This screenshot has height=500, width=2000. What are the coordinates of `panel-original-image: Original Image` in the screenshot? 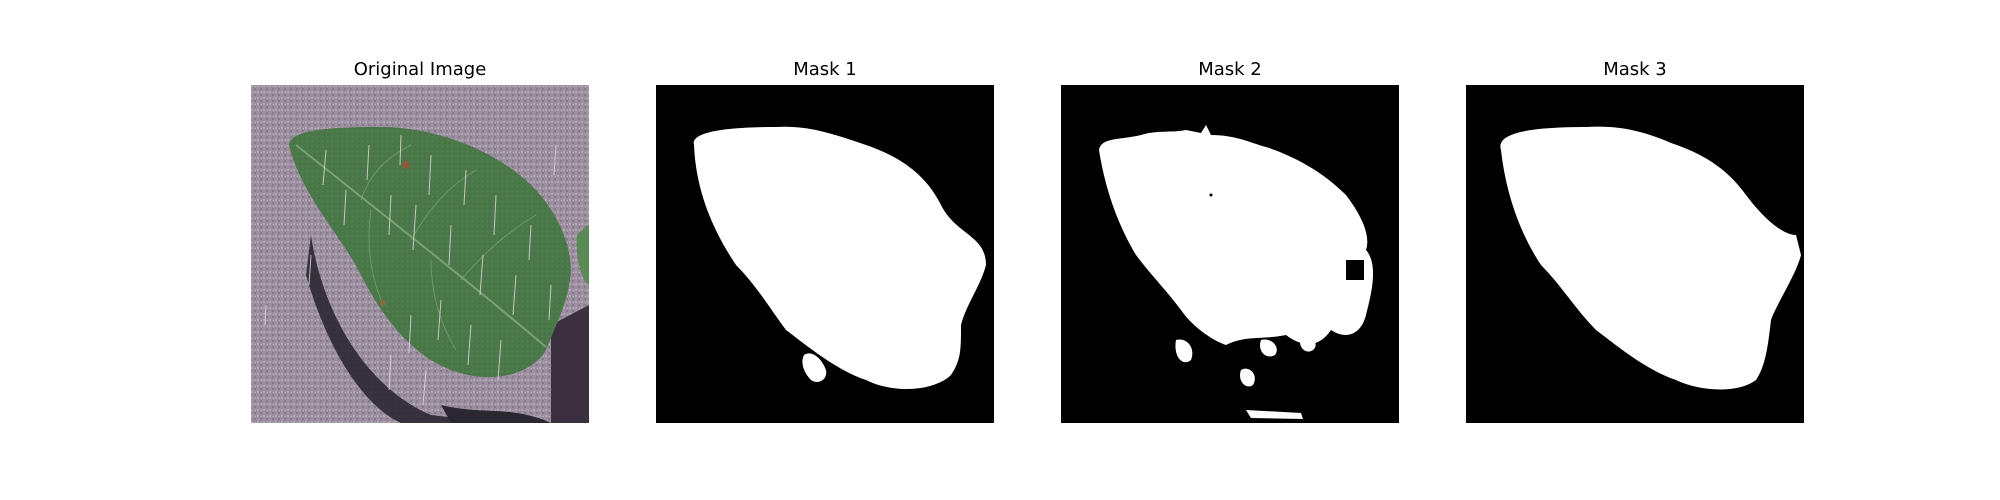 It's located at (420, 239).